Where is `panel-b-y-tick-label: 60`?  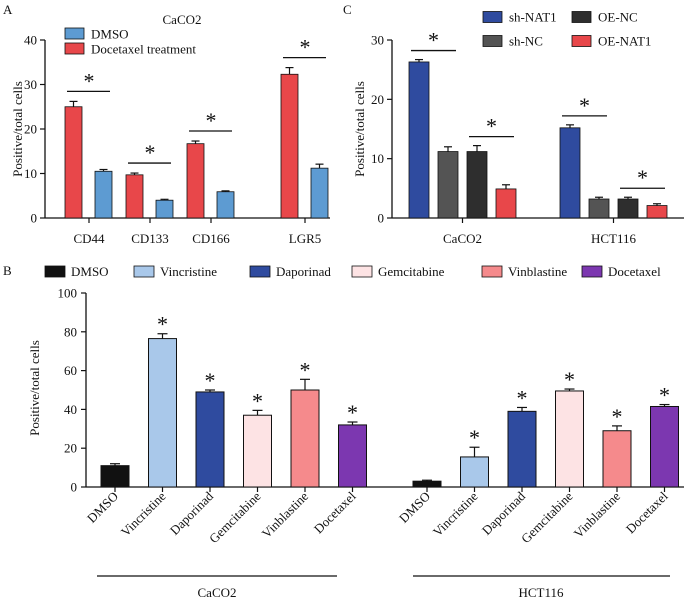
panel-b-y-tick-label: 60 is located at coordinates (70, 370).